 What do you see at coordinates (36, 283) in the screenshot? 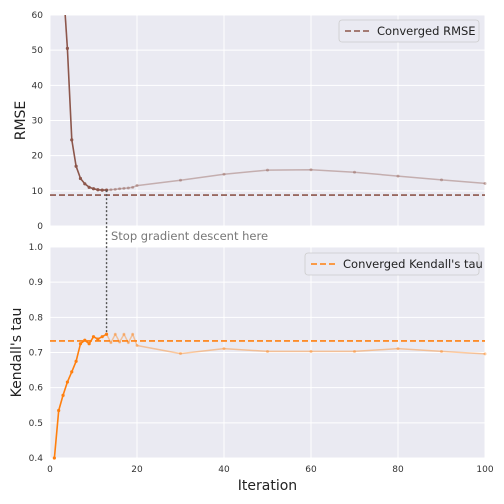
I see `y-tick-label: 0.9` at bounding box center [36, 283].